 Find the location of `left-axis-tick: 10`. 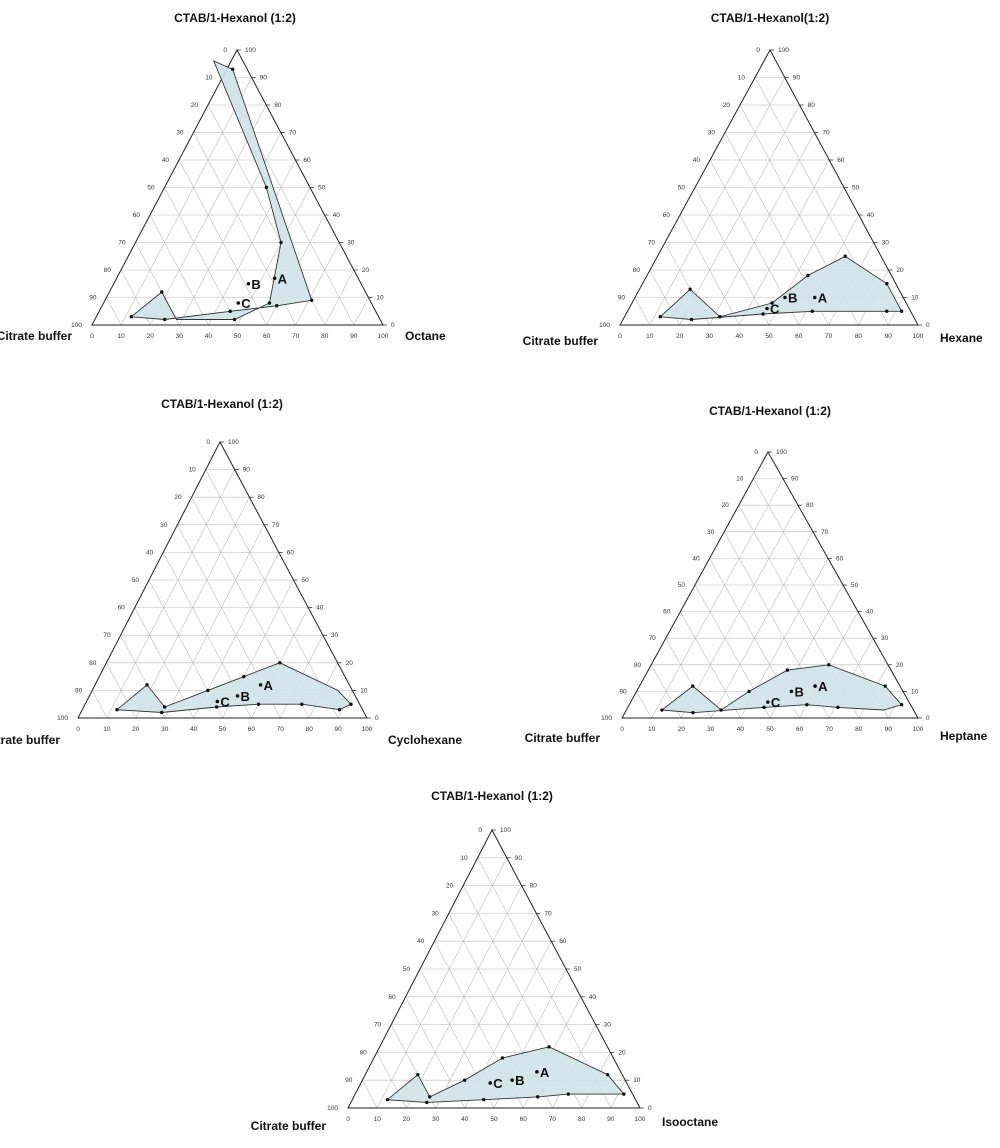

left-axis-tick: 10 is located at coordinates (209, 78).